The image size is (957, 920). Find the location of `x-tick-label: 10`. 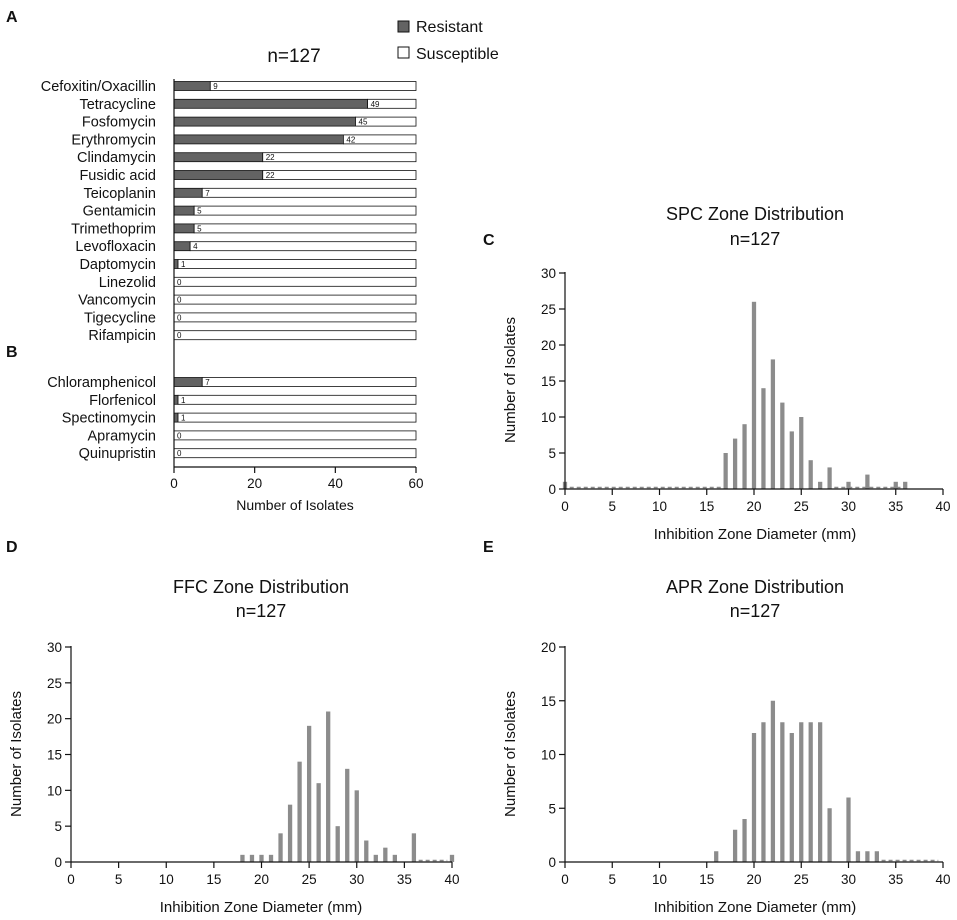

x-tick-label: 10 is located at coordinates (659, 506).